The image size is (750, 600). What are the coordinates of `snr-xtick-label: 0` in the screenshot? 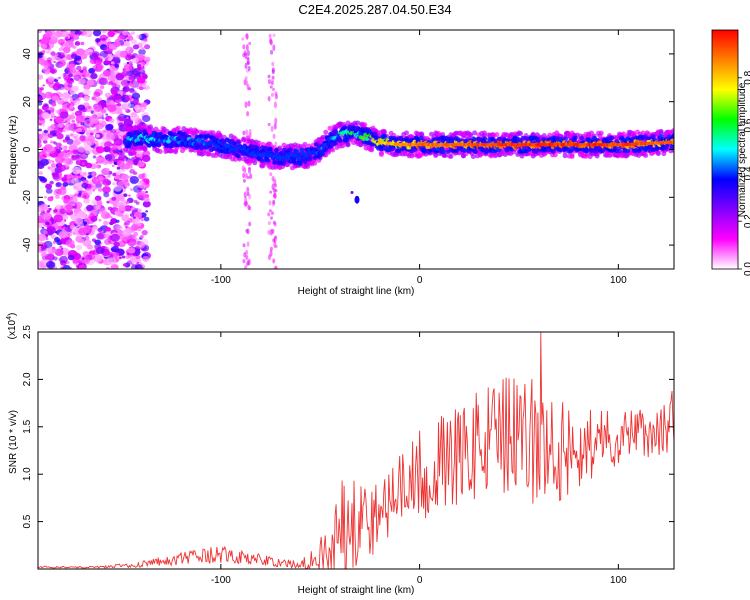 It's located at (420, 580).